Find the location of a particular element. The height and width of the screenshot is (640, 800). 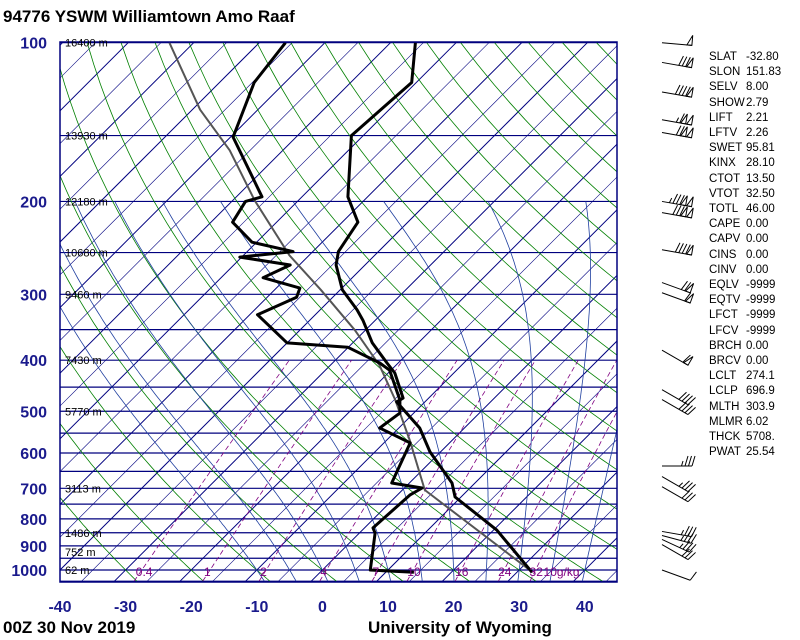

height-label: 5770 m is located at coordinates (83, 412).